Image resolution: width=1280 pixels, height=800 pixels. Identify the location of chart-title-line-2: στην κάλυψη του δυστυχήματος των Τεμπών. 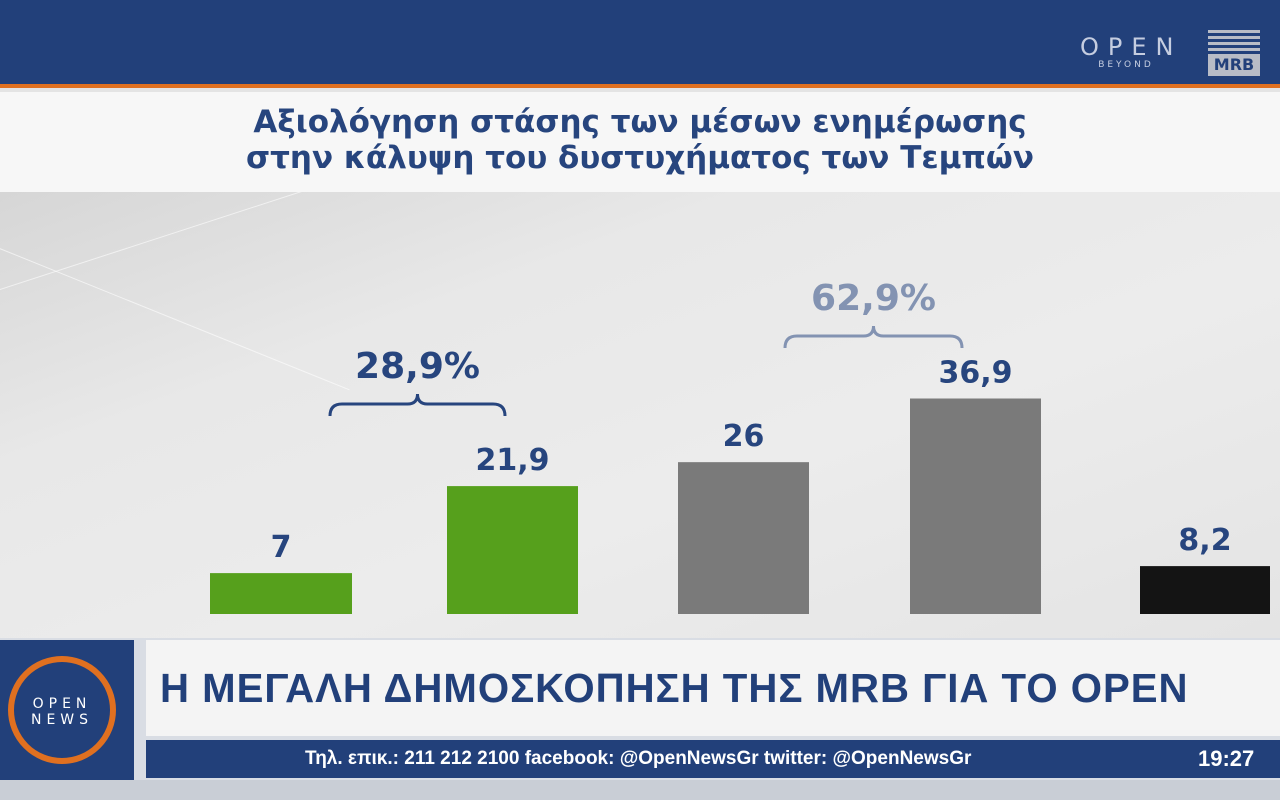
(639, 158).